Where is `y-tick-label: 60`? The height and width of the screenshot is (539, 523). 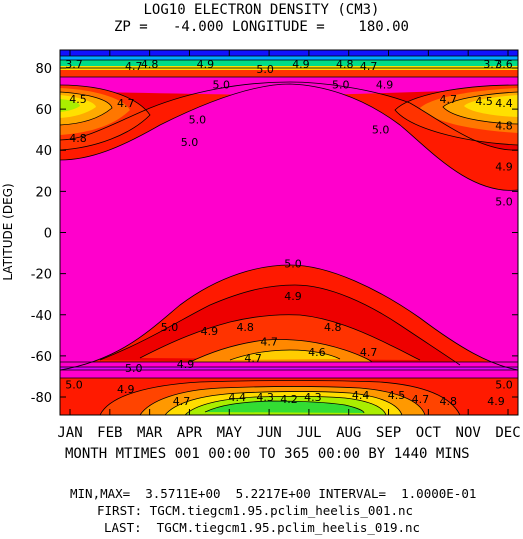
y-tick-label: 60 is located at coordinates (43, 110).